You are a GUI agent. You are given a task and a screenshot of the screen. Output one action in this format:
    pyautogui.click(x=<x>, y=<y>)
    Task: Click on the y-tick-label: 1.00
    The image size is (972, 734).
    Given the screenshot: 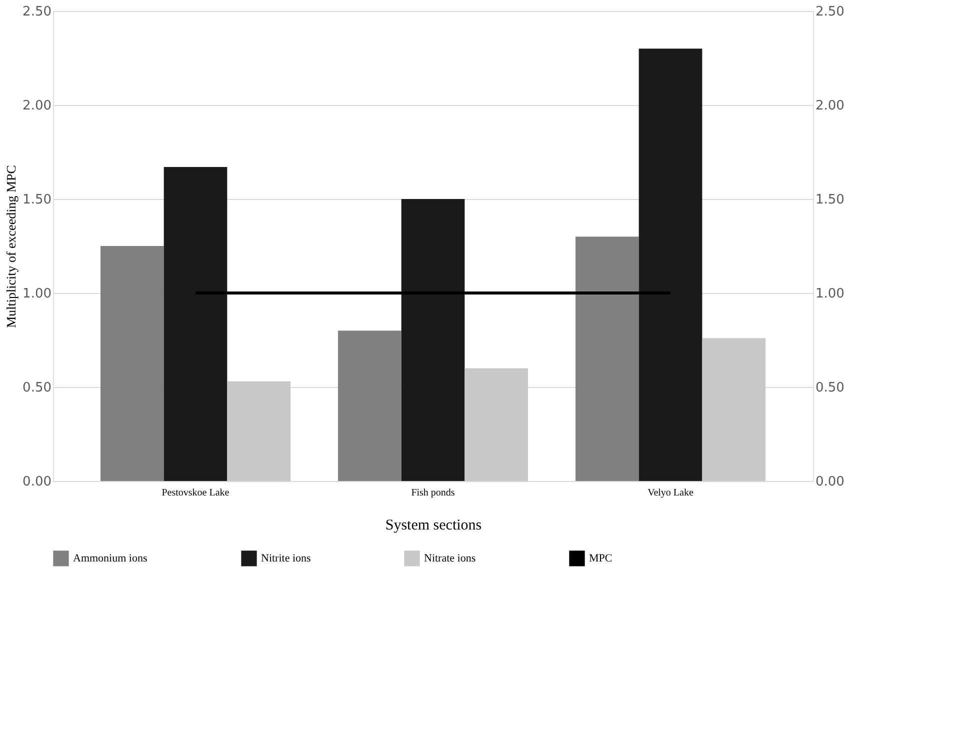 What is the action you would take?
    pyautogui.click(x=37, y=294)
    